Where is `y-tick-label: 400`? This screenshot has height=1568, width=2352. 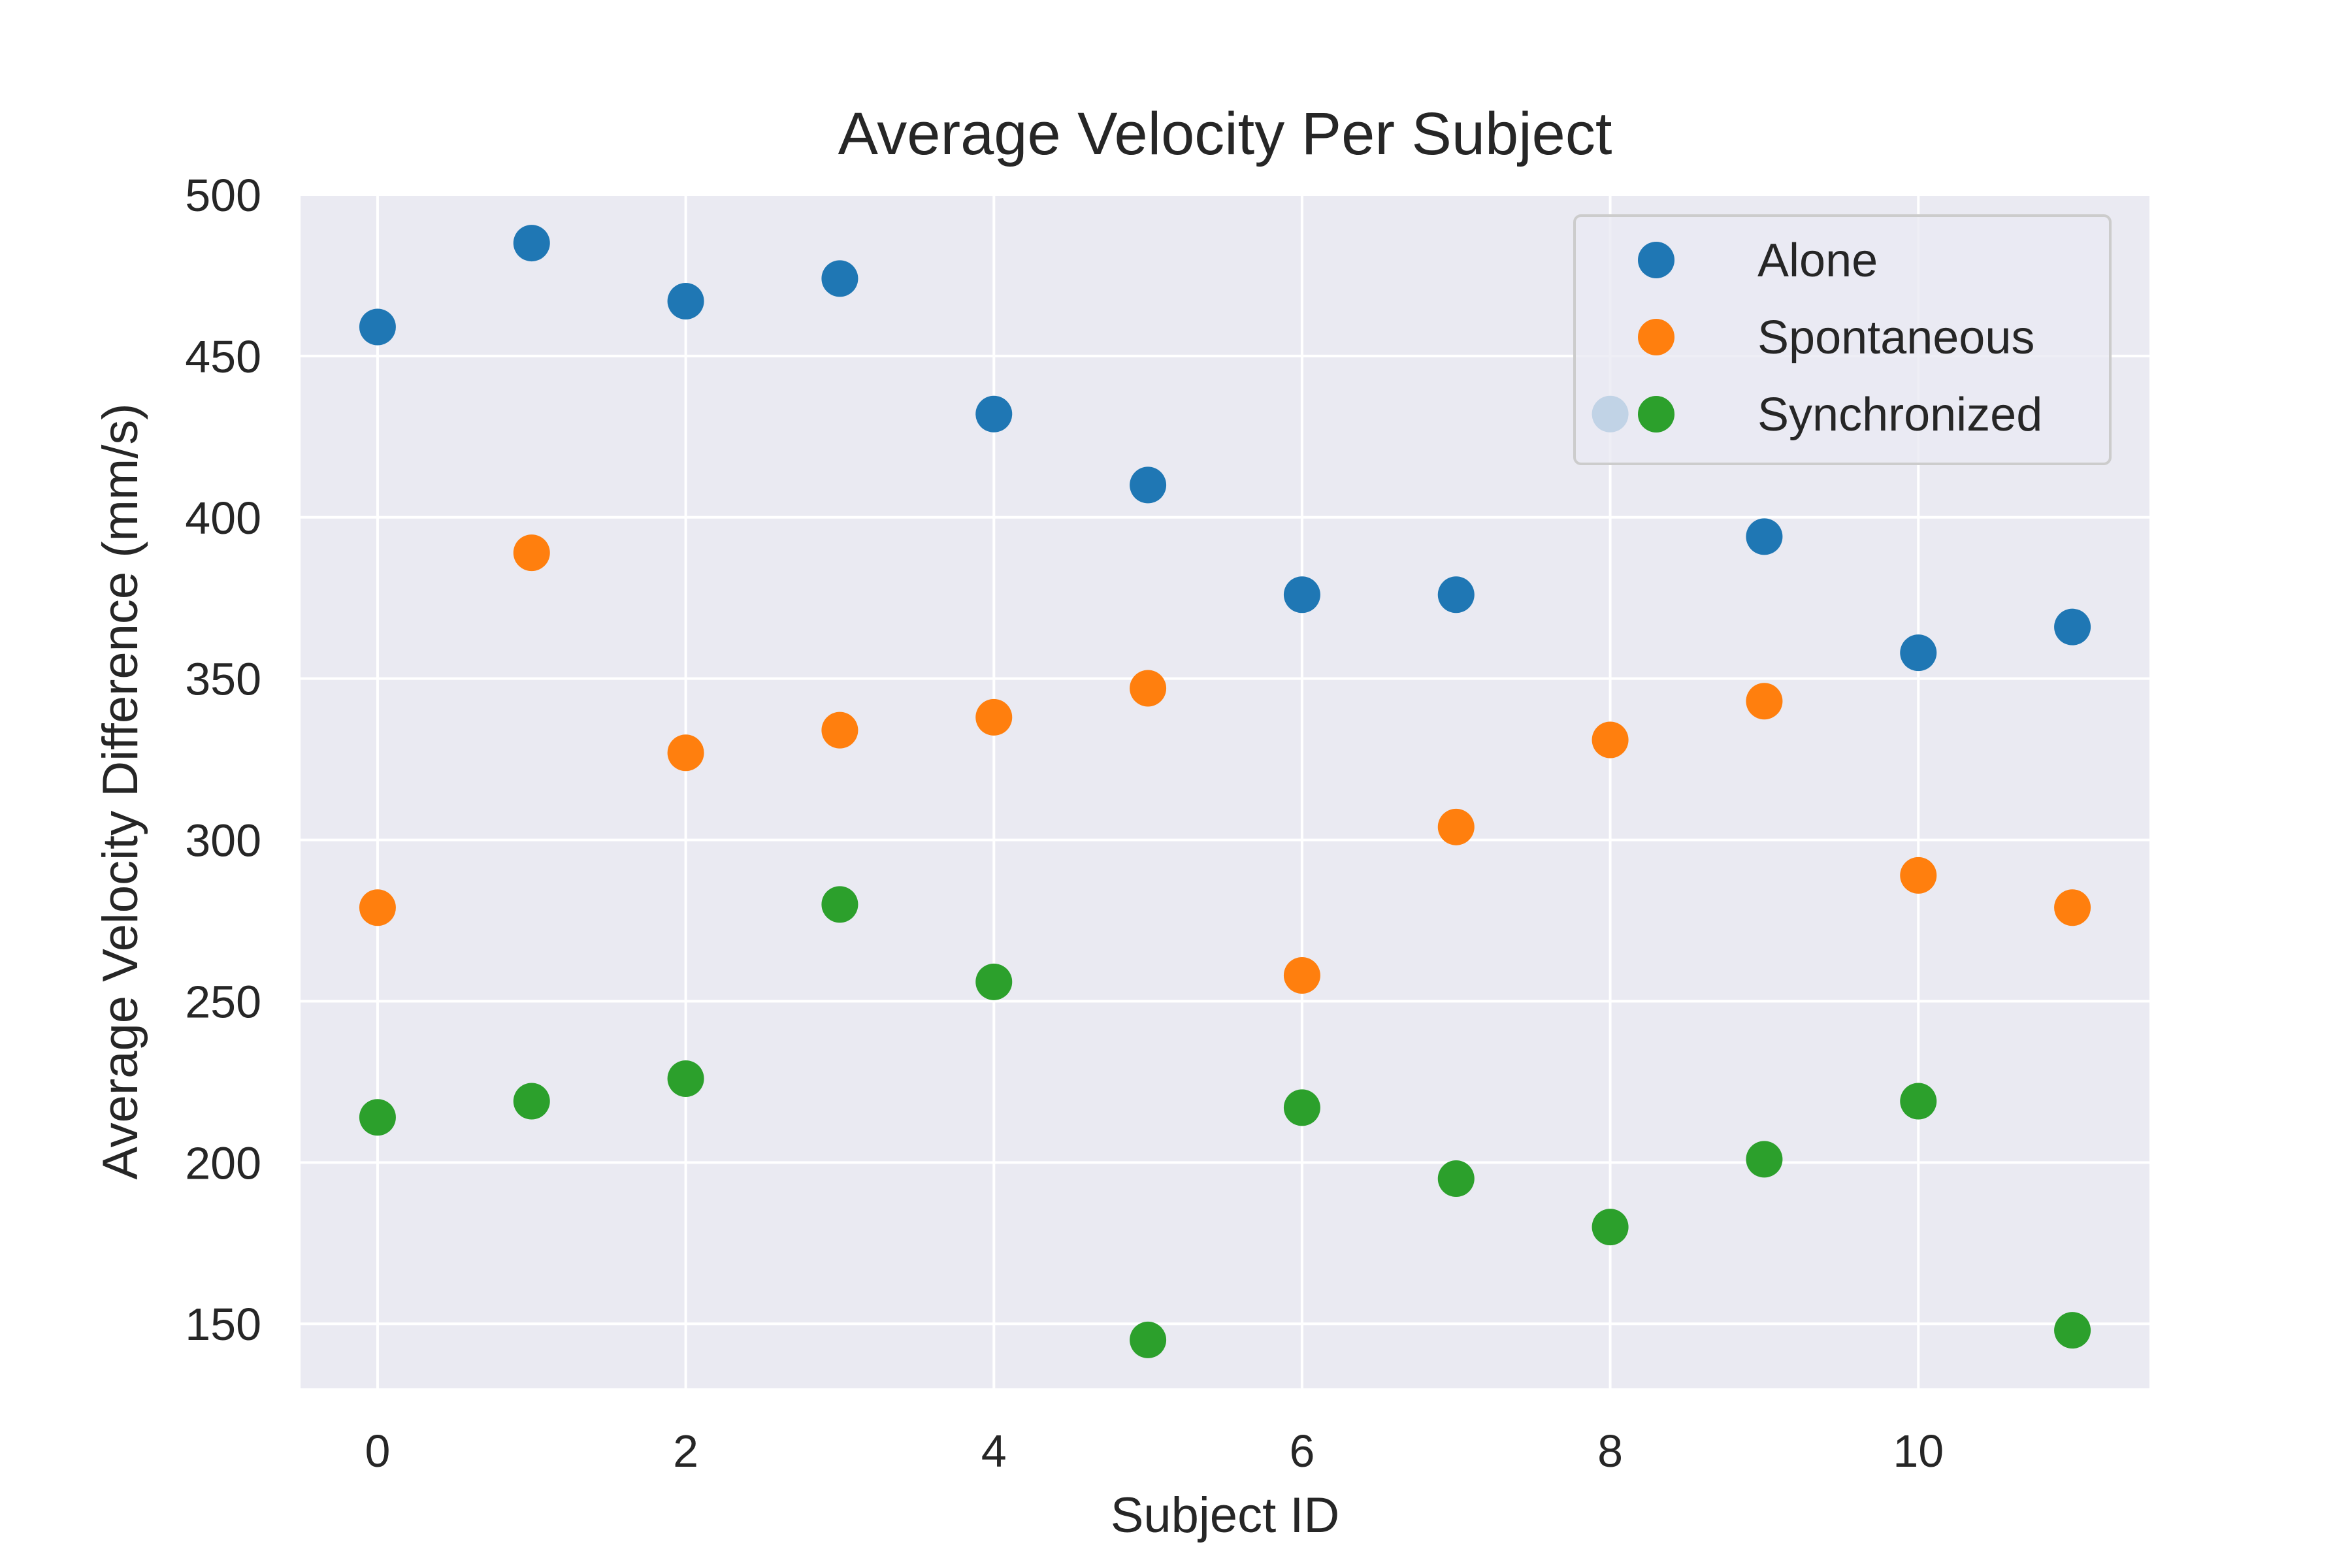
y-tick-label: 400 is located at coordinates (223, 518).